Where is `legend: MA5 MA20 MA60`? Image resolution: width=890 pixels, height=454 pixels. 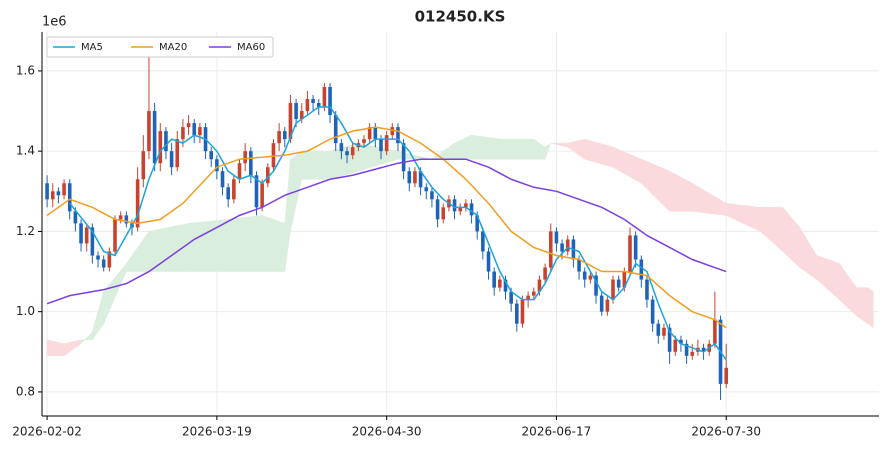 legend: MA5 MA20 MA60 is located at coordinates (160, 47).